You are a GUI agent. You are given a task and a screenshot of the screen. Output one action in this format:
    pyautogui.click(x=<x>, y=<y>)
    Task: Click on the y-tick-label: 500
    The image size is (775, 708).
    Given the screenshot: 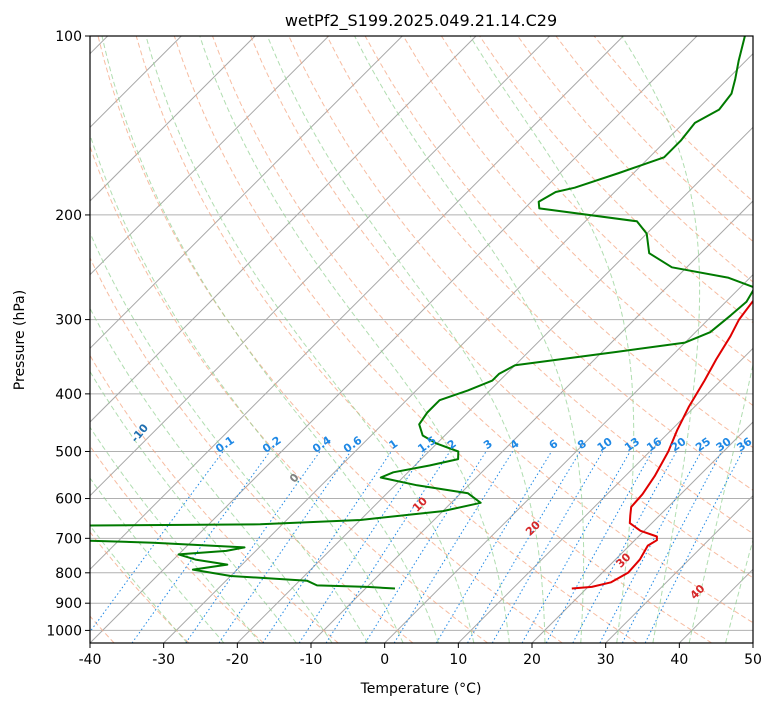 What is the action you would take?
    pyautogui.click(x=68, y=452)
    